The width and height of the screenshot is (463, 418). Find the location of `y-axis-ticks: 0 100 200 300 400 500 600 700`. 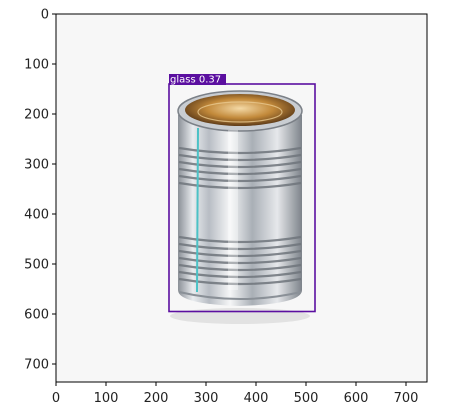

y-axis-ticks: 0 100 200 300 400 500 600 700 is located at coordinates (40, 190).